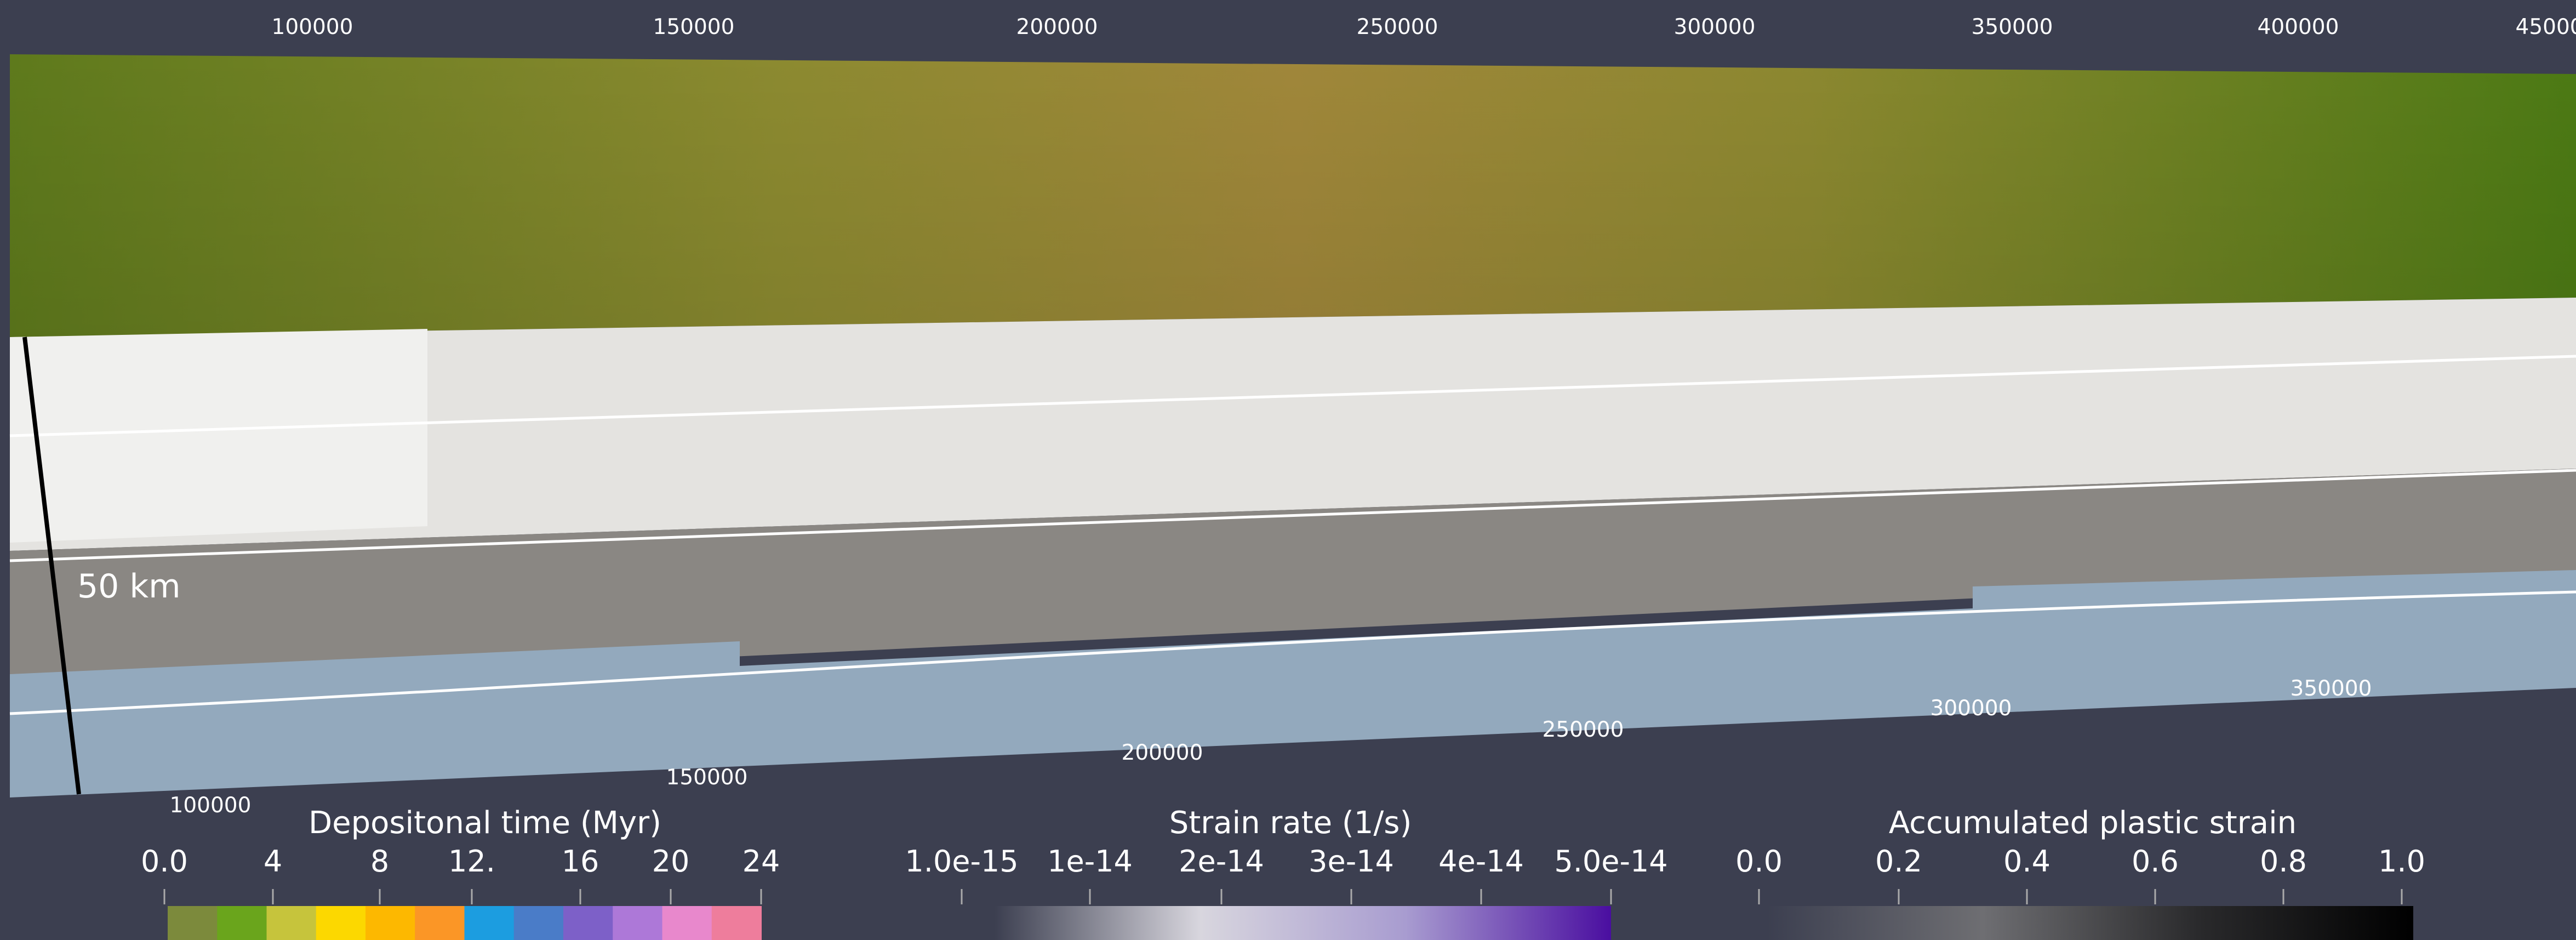  What do you see at coordinates (1222, 861) in the screenshot?
I see `colorbar-tick-label: 2e-14` at bounding box center [1222, 861].